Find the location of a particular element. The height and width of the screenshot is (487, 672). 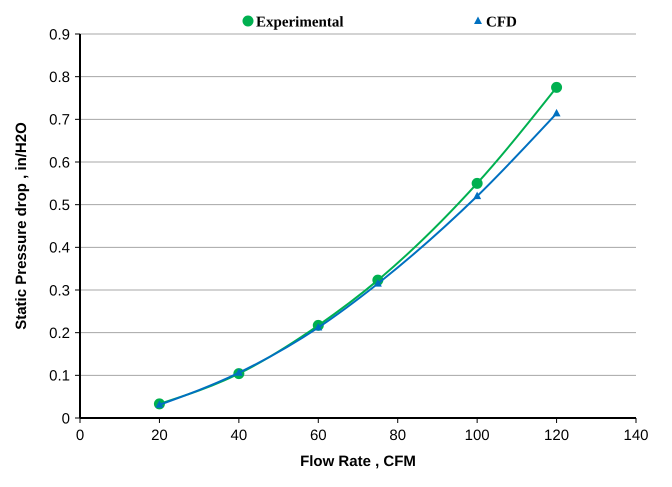

x-tick-label: 60 is located at coordinates (318, 435).